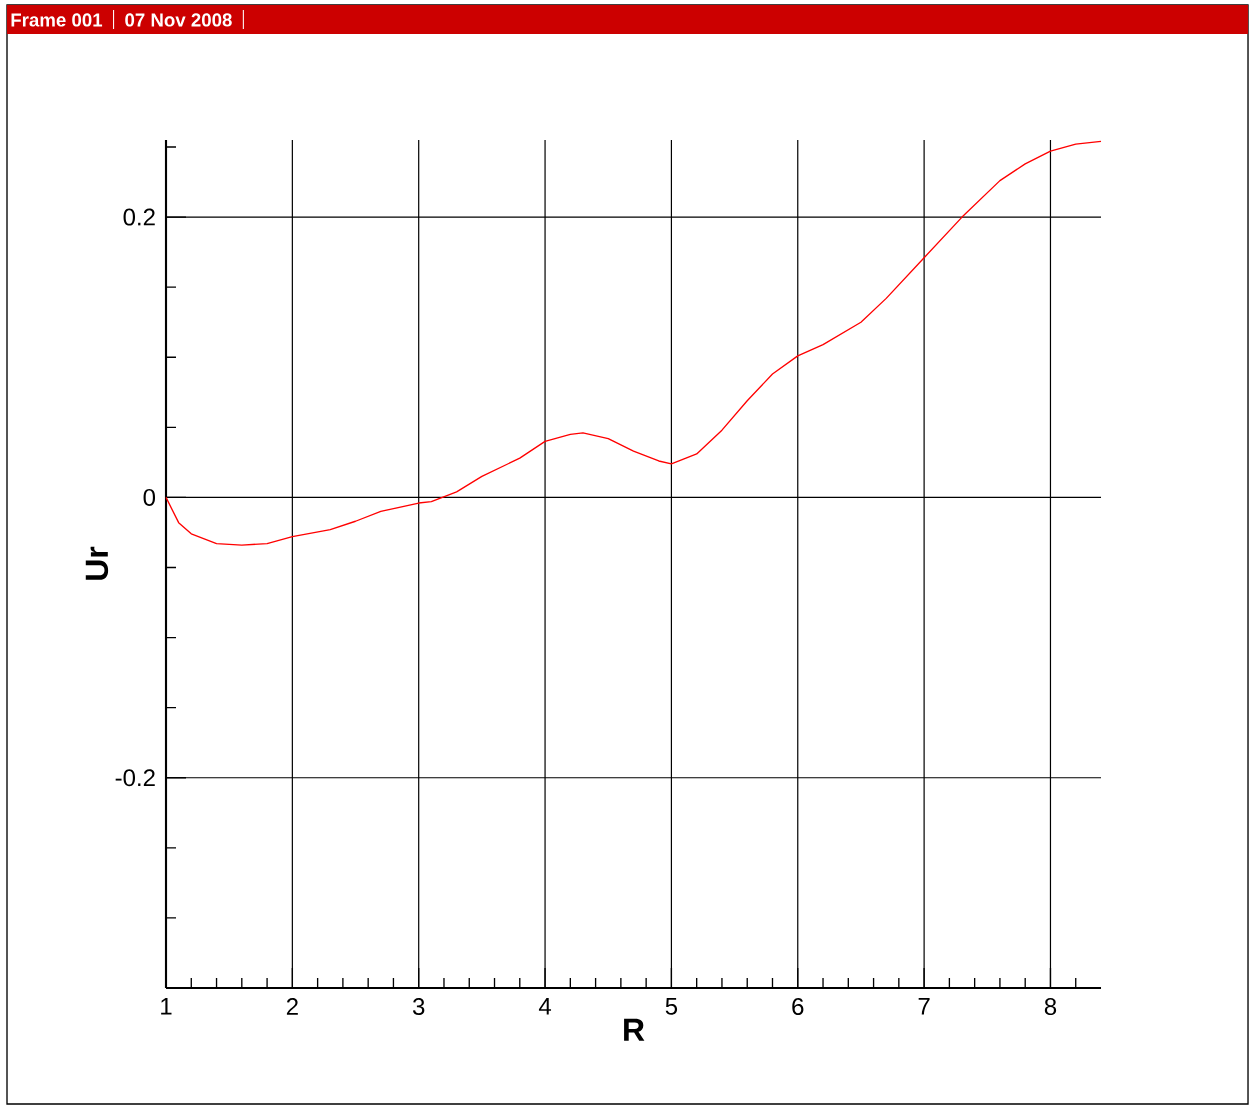 The image size is (1252, 1108). What do you see at coordinates (139, 217) in the screenshot?
I see `y-tick-label: 0.2` at bounding box center [139, 217].